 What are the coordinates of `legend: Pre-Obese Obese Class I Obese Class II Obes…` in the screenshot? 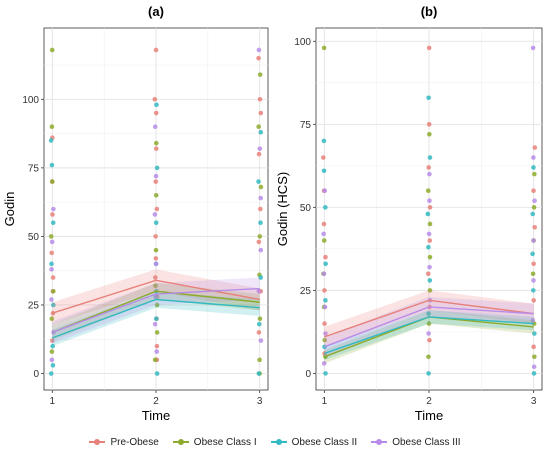 It's located at (275, 442).